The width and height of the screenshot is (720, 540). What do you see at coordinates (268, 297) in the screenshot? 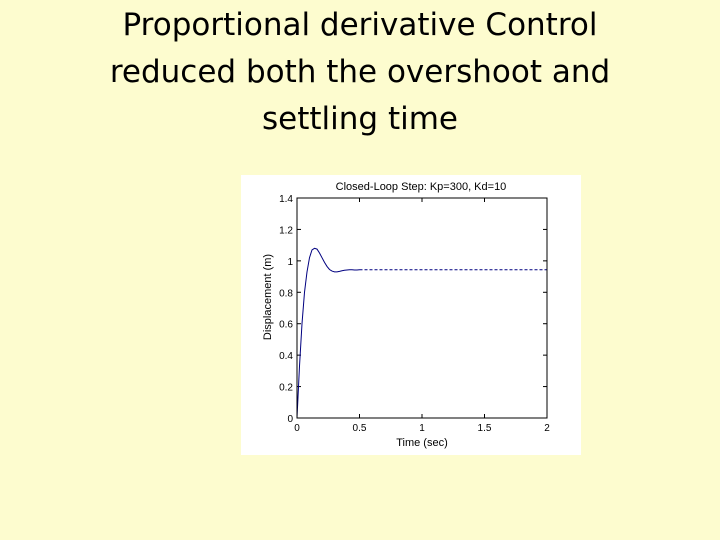
I see `y-axis-label: Displacement (m)` at bounding box center [268, 297].